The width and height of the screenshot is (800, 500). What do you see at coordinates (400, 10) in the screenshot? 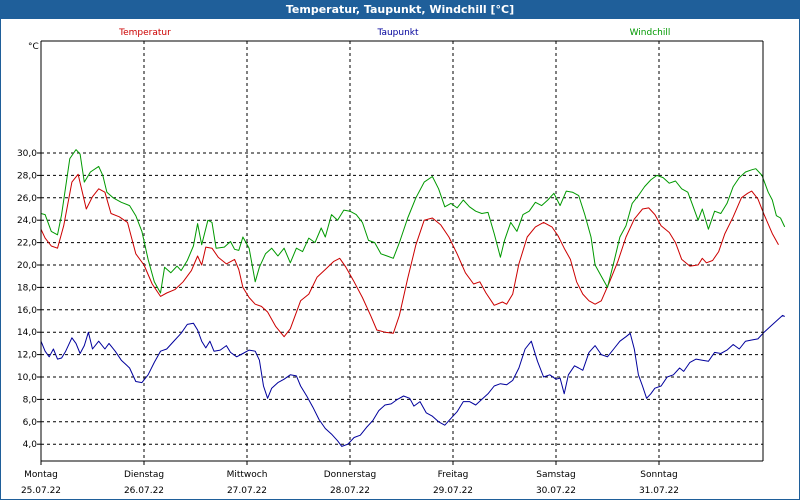
I see `chart-title: Temperatur, Taupunkt, Windchill [°C]` at bounding box center [400, 10].